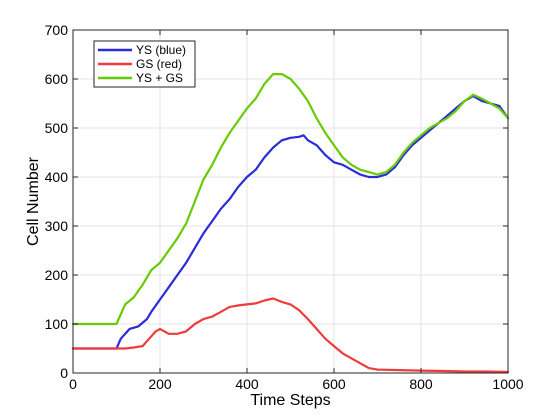  Describe the element at coordinates (57, 177) in the screenshot. I see `y-tick-label: 400` at that location.